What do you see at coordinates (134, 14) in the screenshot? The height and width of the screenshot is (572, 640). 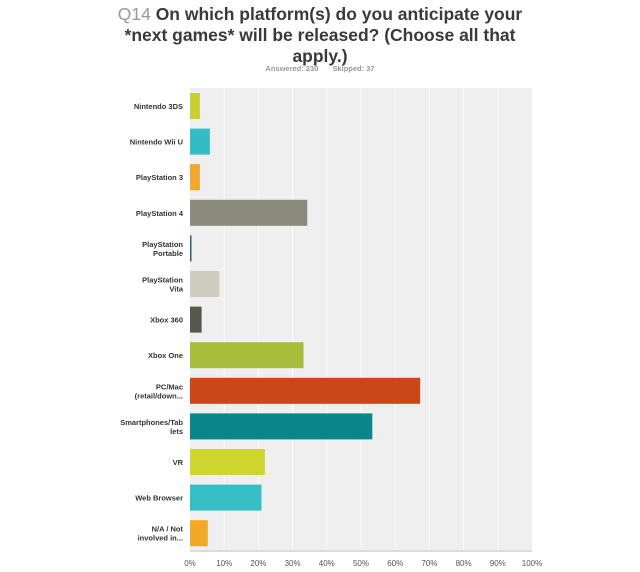 I see `question-number: Q14` at bounding box center [134, 14].